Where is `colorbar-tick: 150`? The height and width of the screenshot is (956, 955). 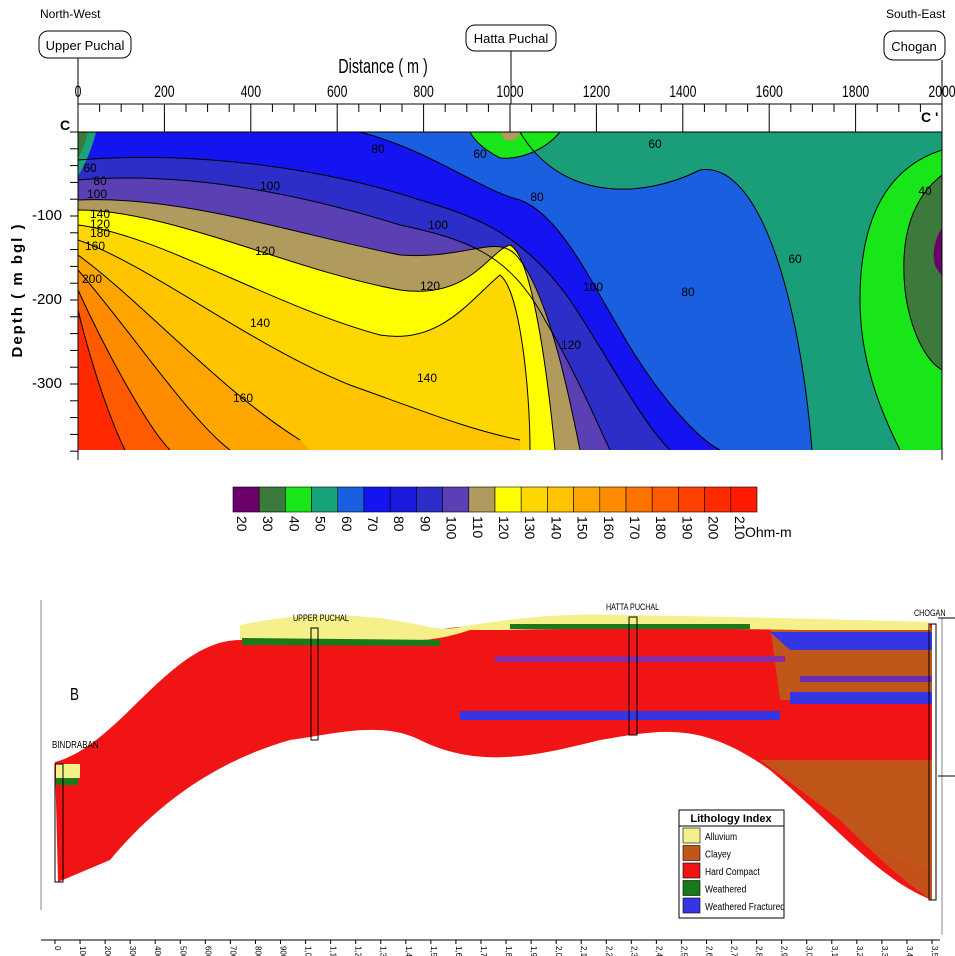
colorbar-tick: 150 is located at coordinates (583, 528).